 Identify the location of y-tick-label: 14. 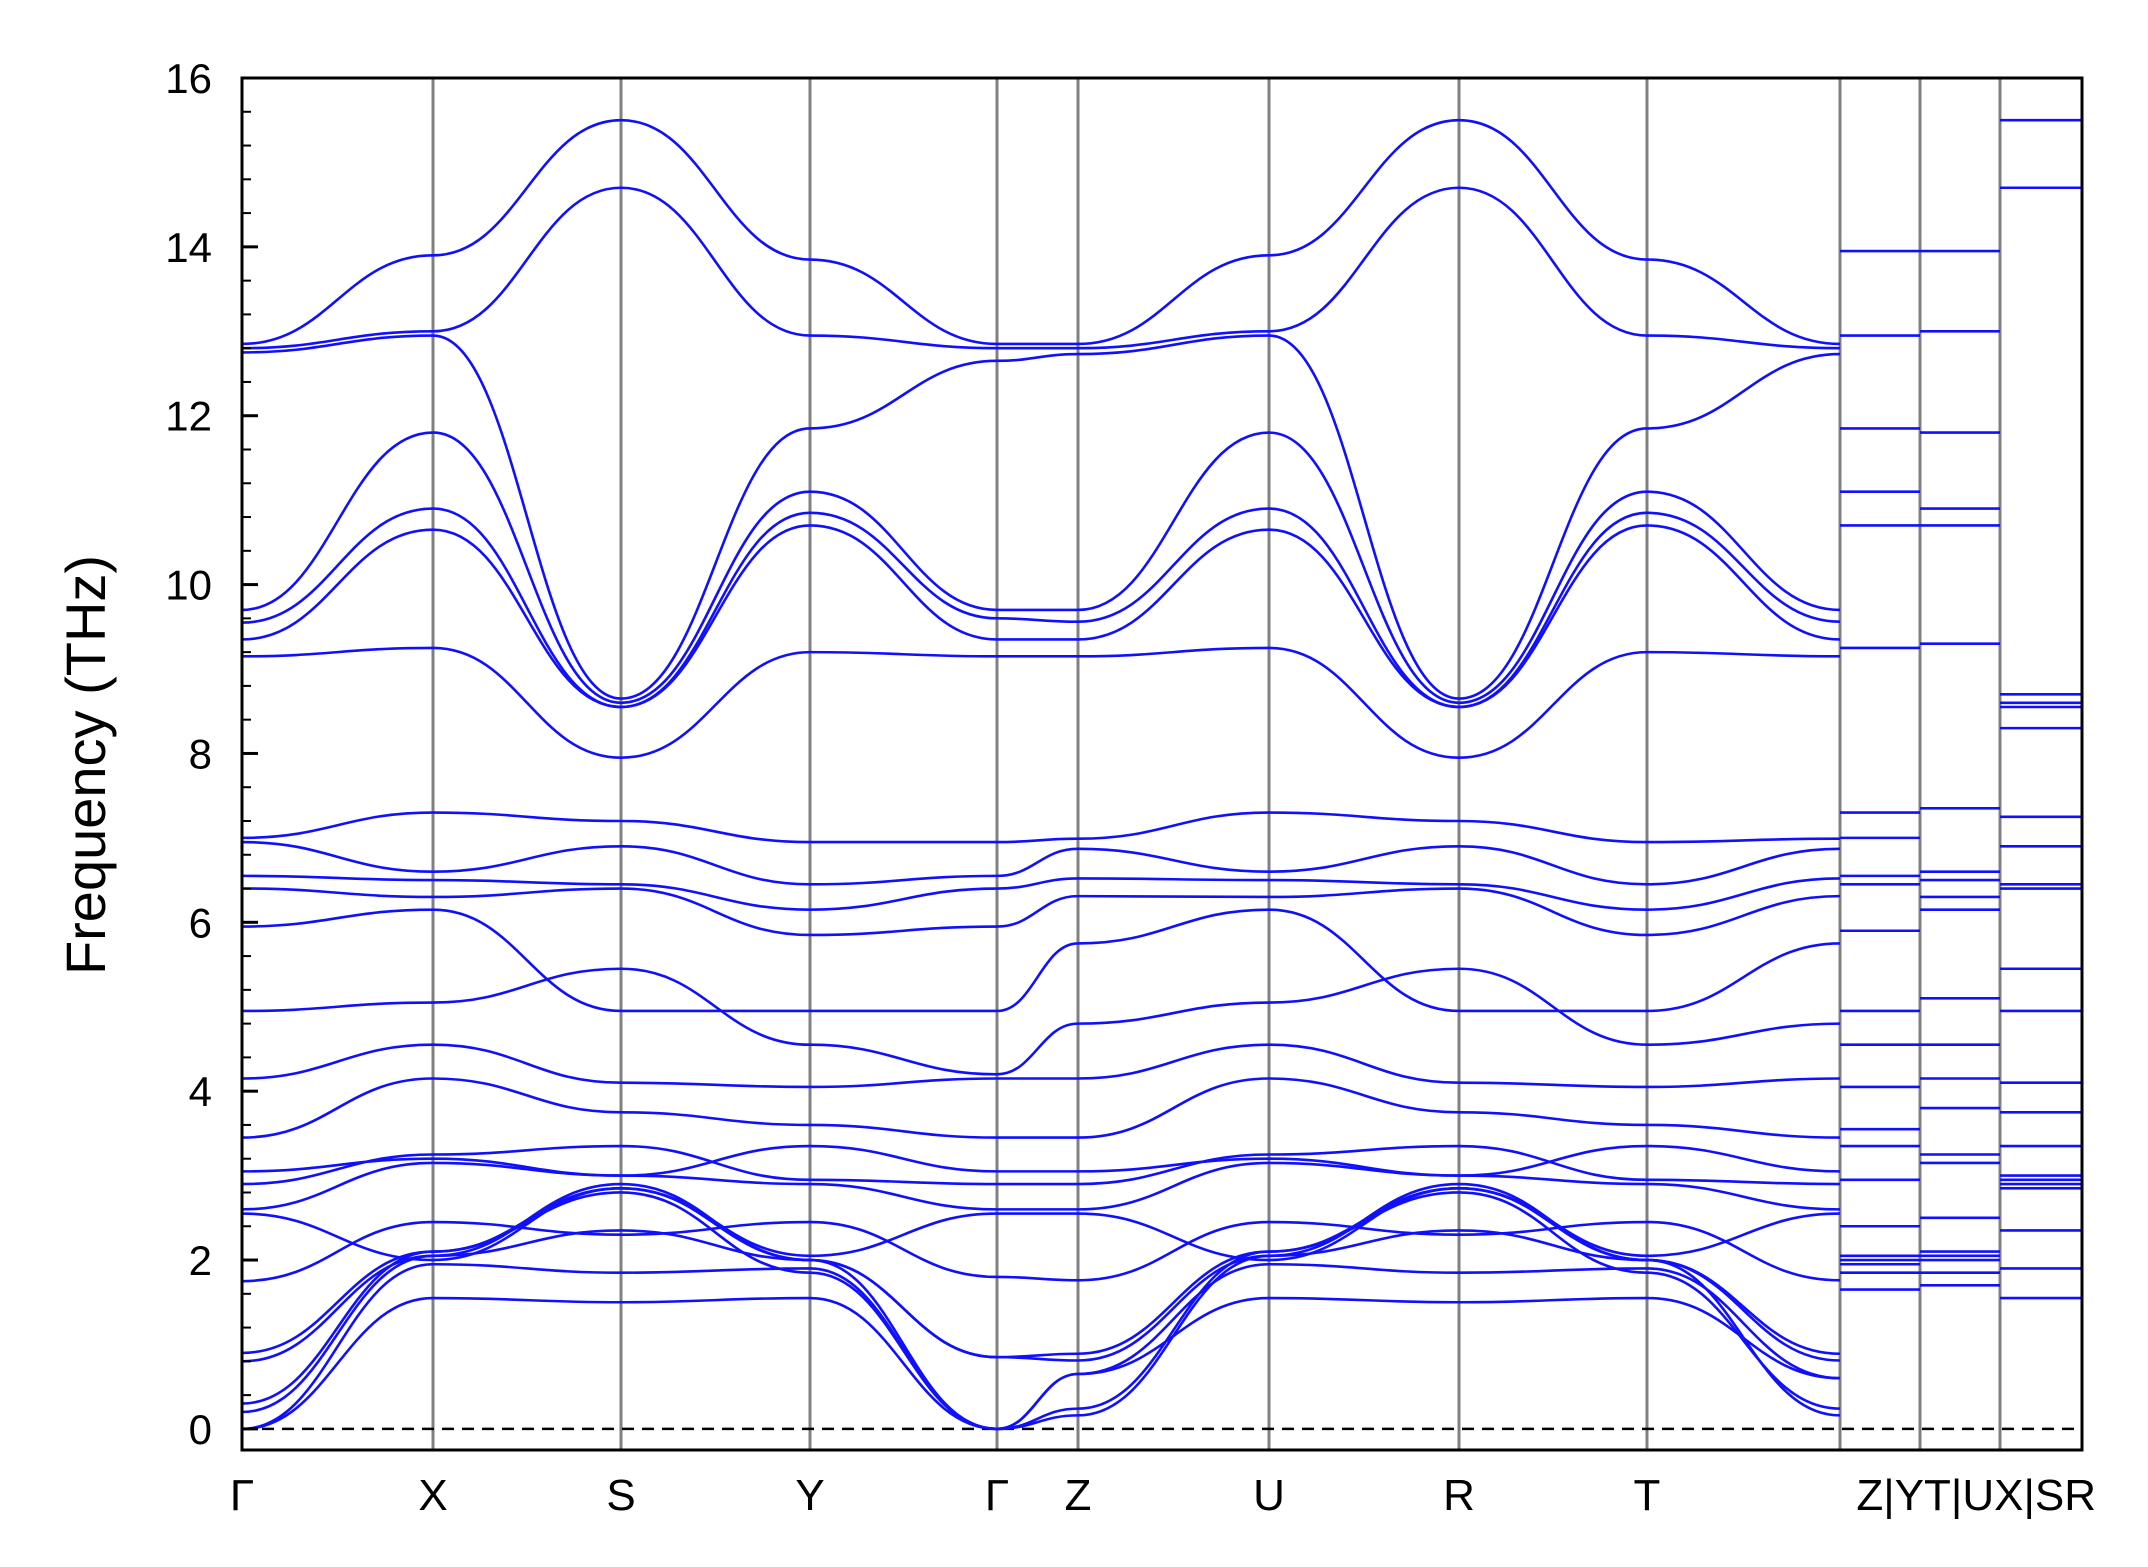
(188, 247).